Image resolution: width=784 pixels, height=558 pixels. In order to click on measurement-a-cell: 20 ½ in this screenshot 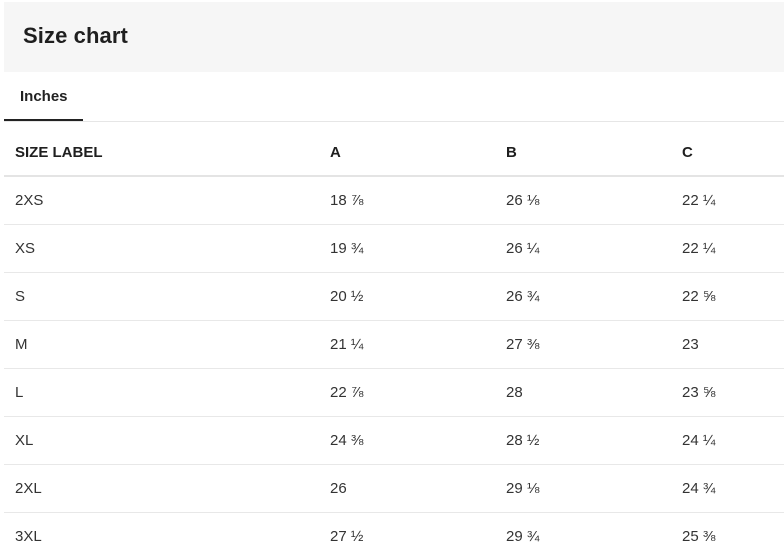, I will do `click(407, 296)`.